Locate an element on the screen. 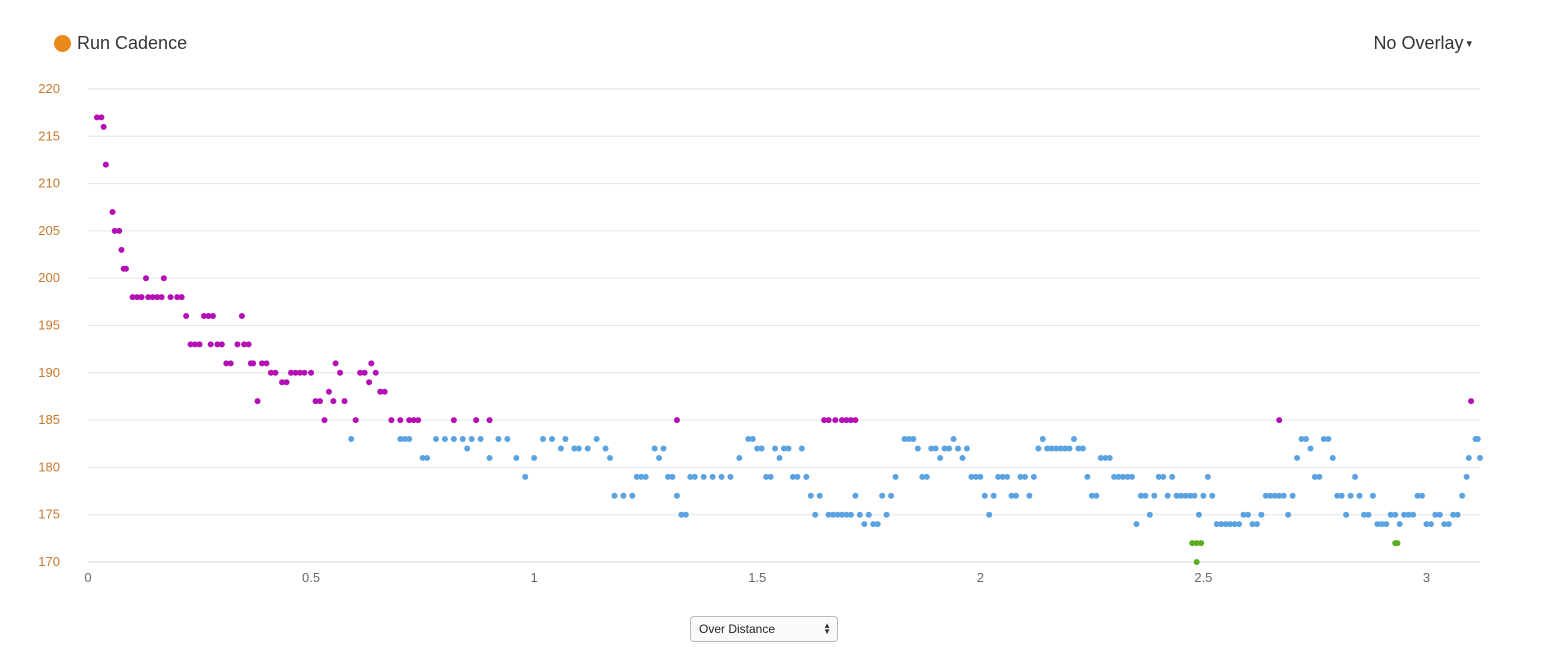 Image resolution: width=1560 pixels, height=665 pixels. y-tick-label: 175 is located at coordinates (49, 514).